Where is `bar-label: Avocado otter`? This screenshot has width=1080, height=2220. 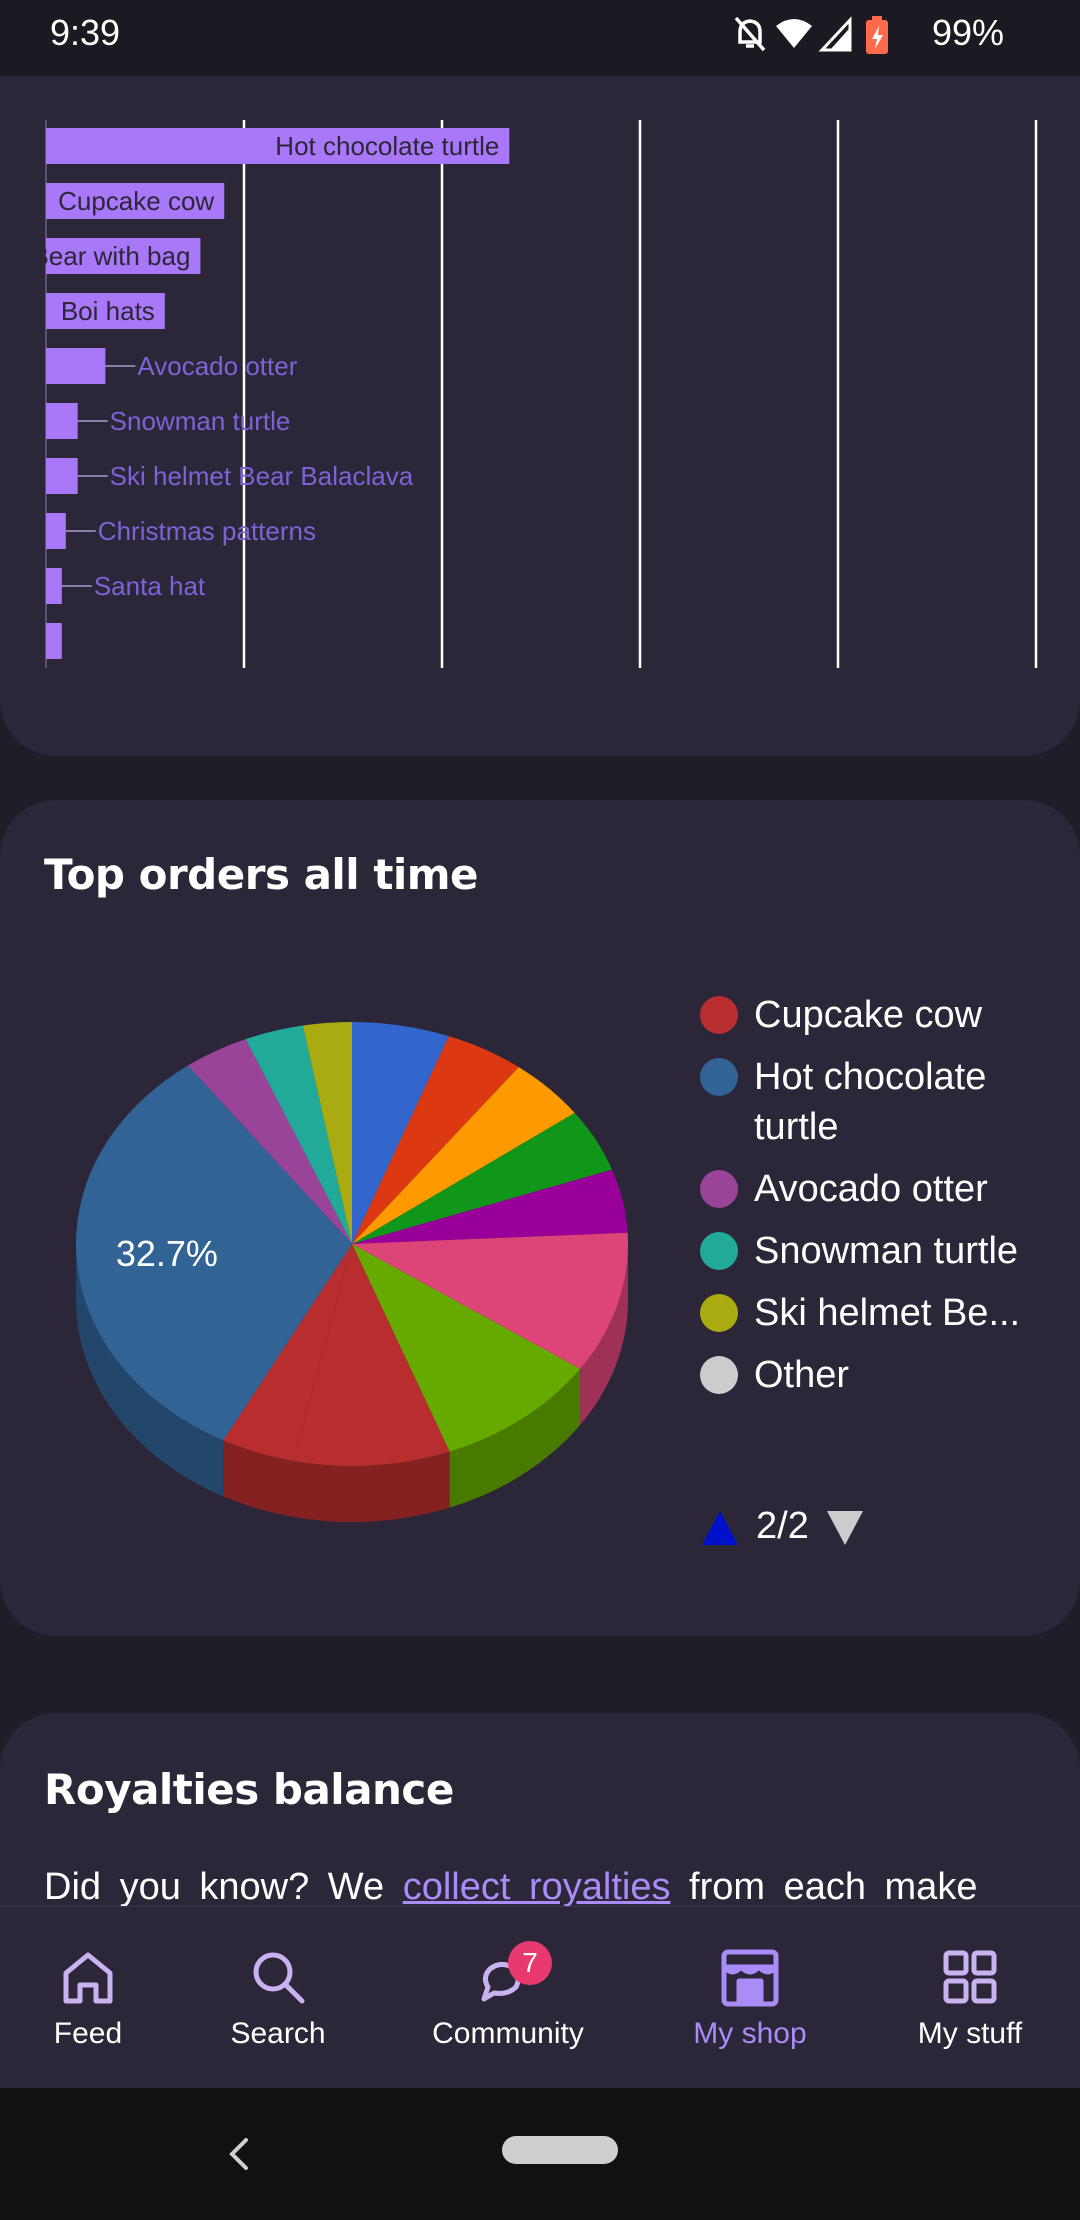
bar-label: Avocado otter is located at coordinates (217, 366).